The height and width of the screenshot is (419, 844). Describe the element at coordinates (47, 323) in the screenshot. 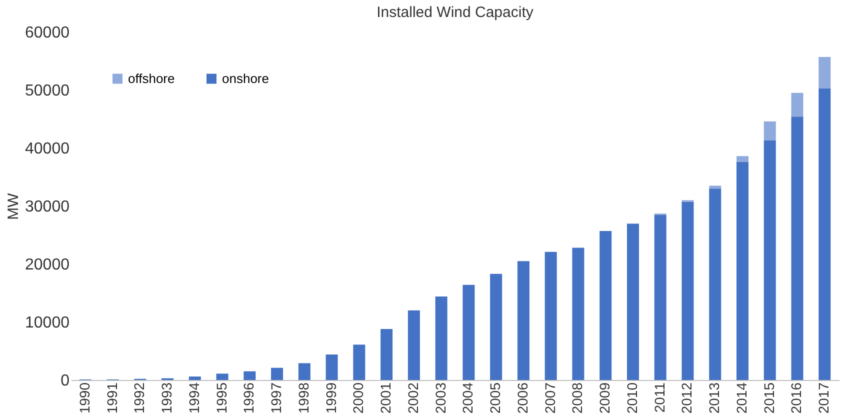

I see `y-tick-label: 10000` at that location.